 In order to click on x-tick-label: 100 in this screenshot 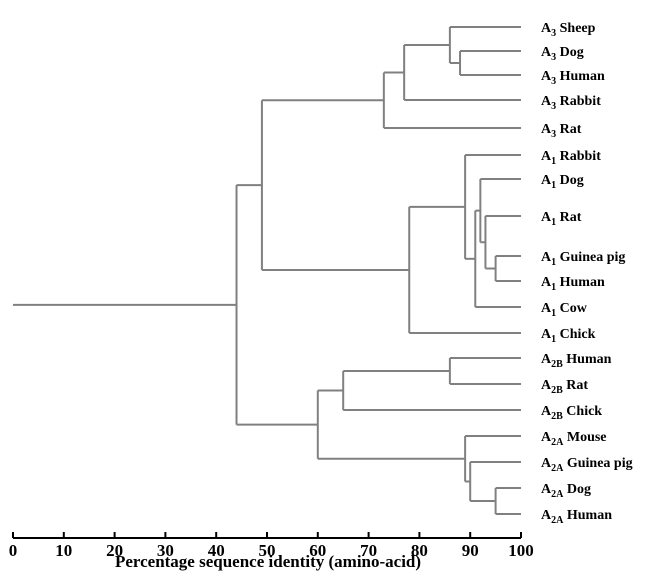, I will do `click(521, 550)`.